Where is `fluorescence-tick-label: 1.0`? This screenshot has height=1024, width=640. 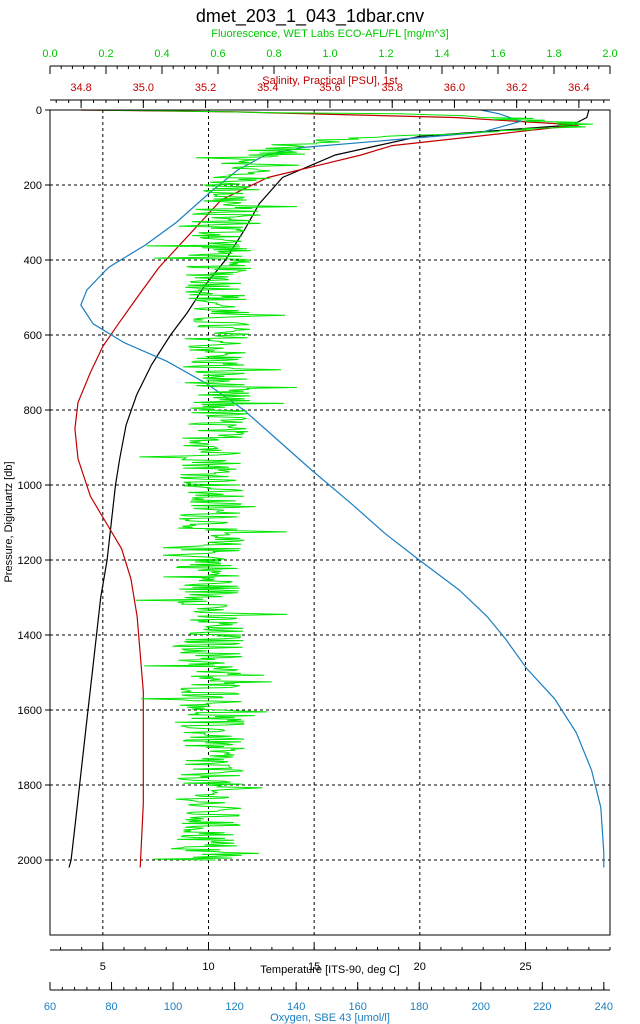 fluorescence-tick-label: 1.0 is located at coordinates (329, 54).